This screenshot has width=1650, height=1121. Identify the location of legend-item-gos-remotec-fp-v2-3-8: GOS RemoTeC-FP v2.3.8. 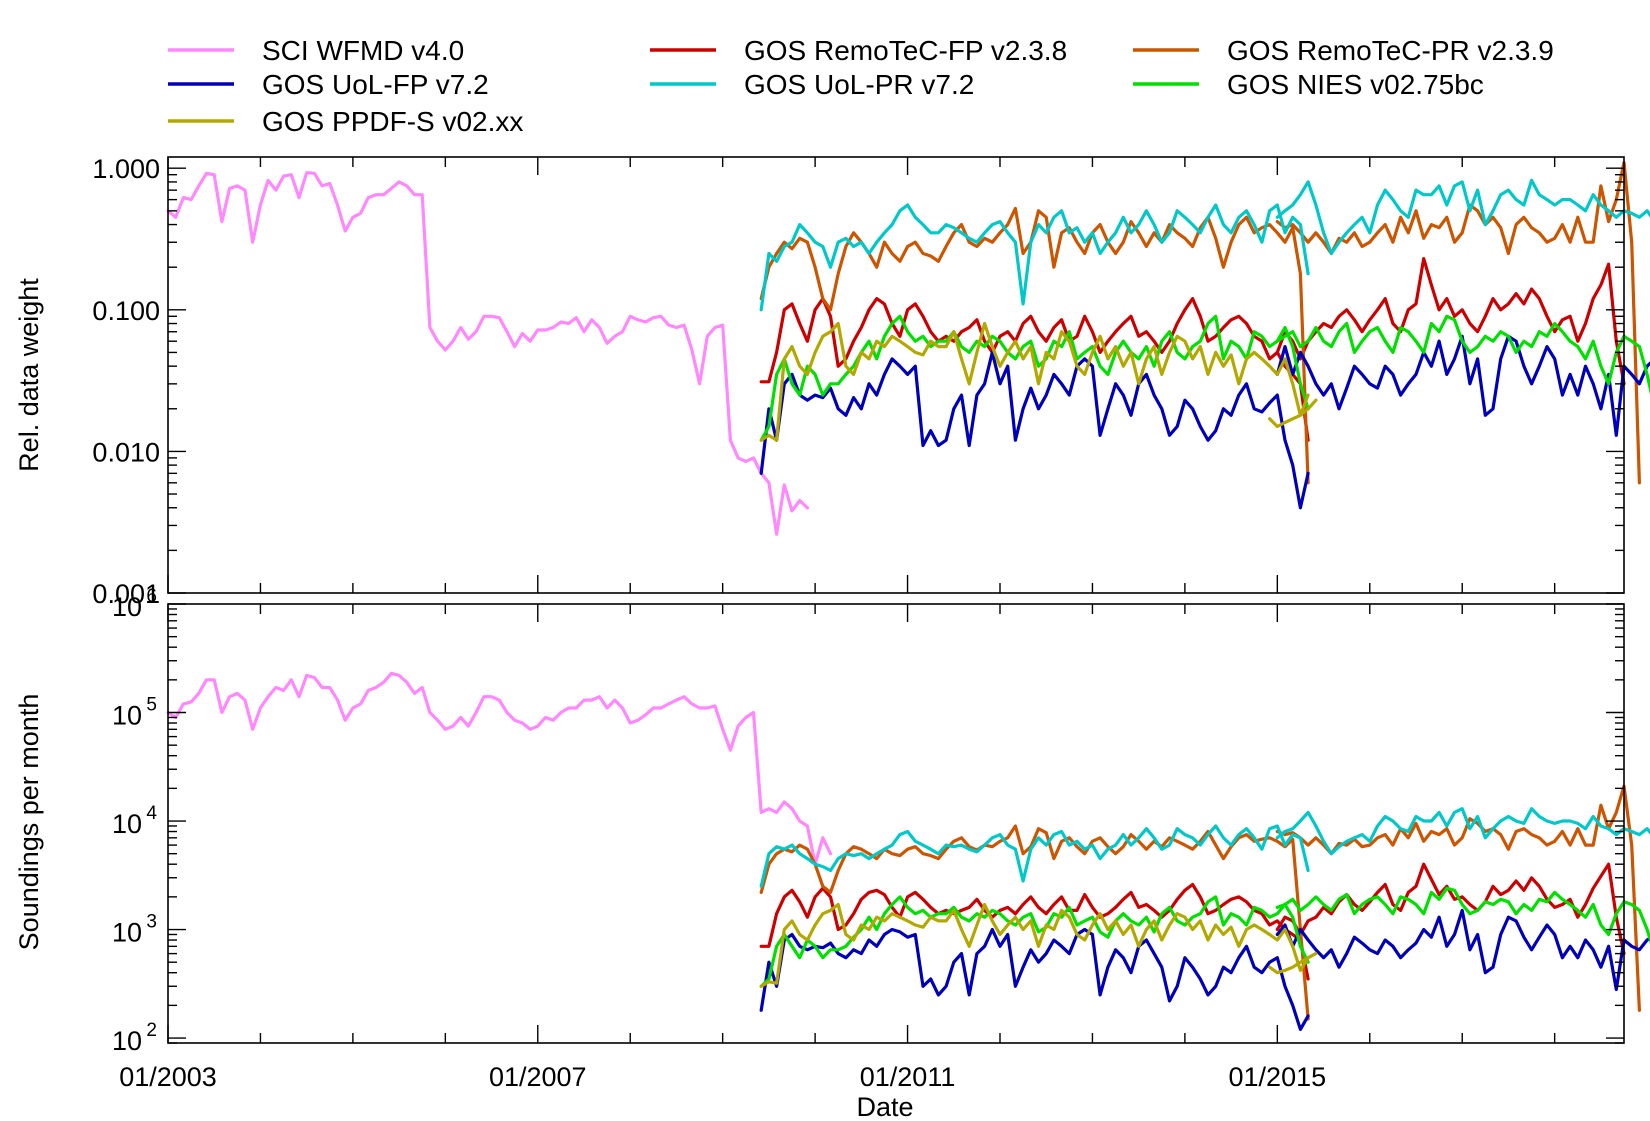
(858, 50).